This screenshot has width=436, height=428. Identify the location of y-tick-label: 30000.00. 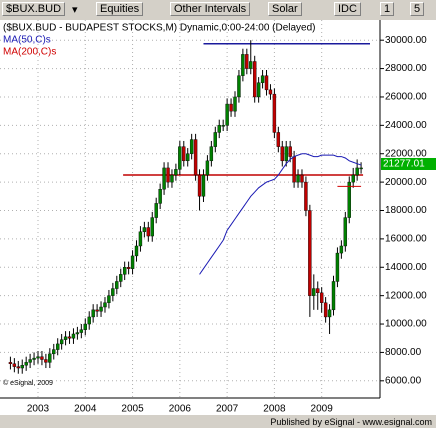
(406, 40).